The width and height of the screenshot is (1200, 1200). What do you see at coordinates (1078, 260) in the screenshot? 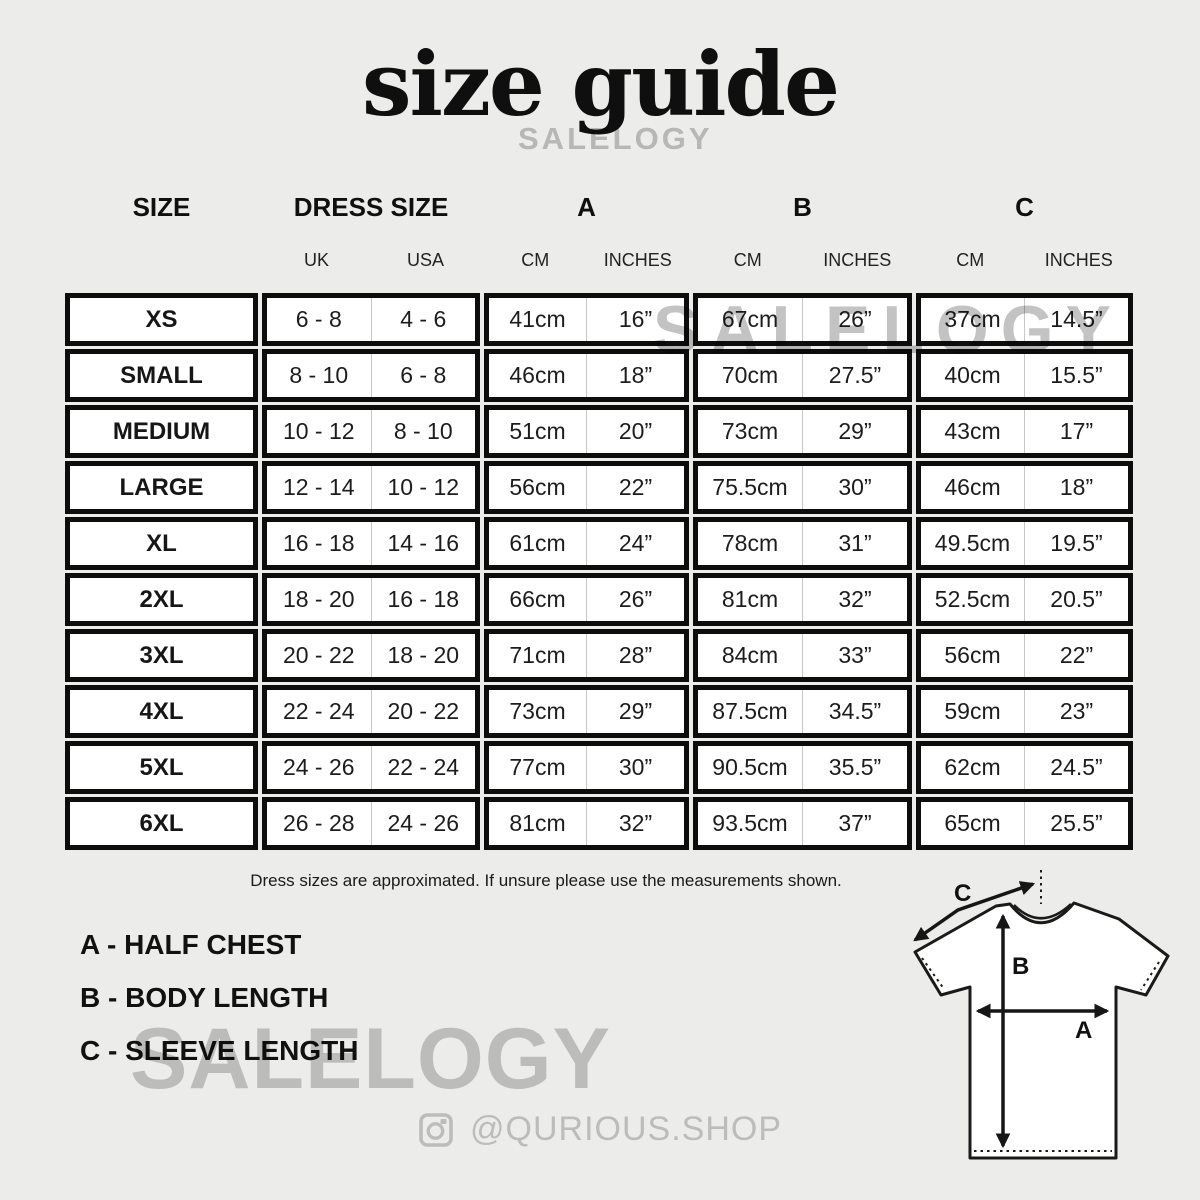
I see `subheader-c-inches: INCHES` at bounding box center [1078, 260].